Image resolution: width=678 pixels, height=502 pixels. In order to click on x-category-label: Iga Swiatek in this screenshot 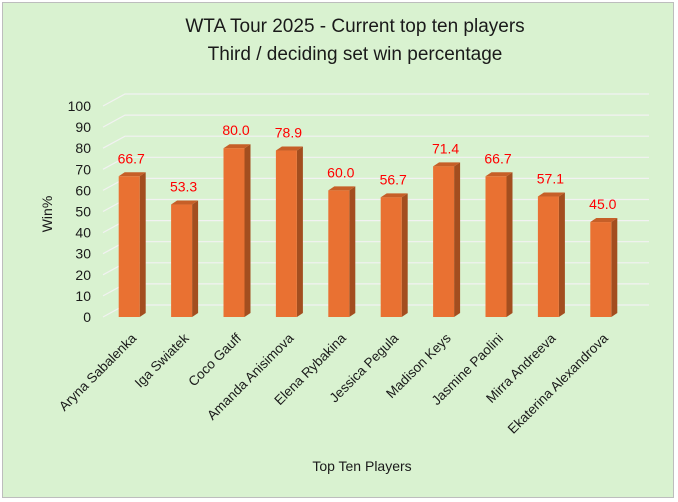, I will do `click(162, 360)`.